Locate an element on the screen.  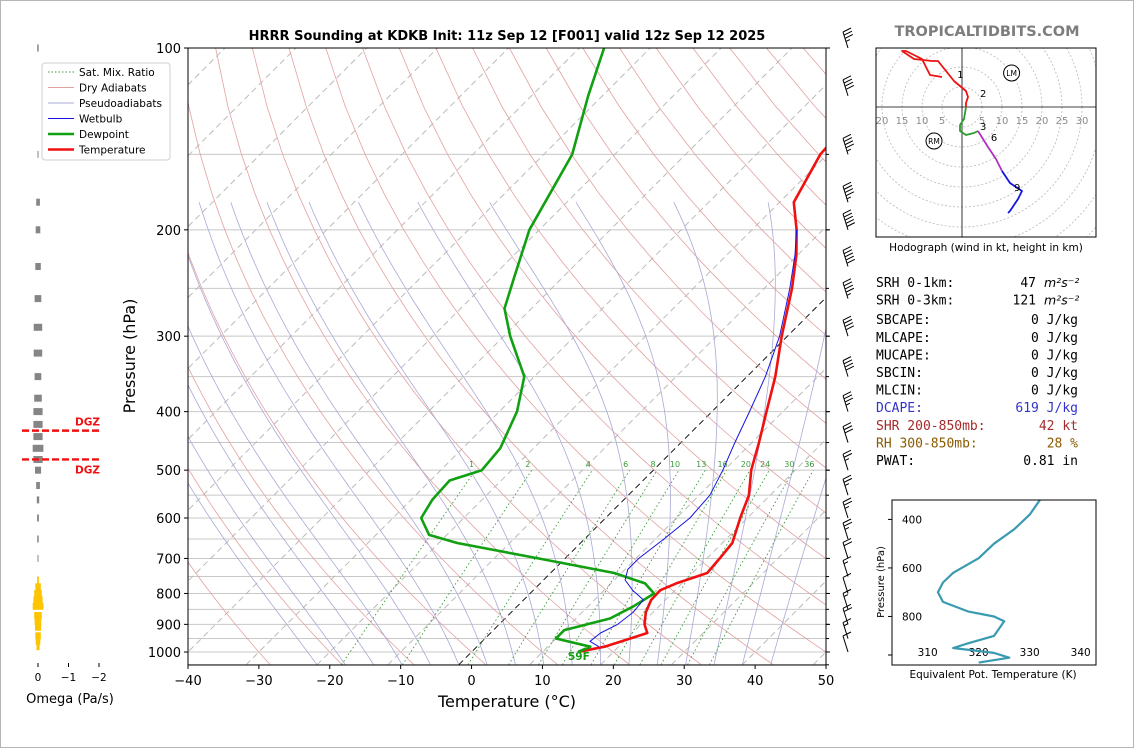
x-tick-label: 40 is located at coordinates (755, 681).